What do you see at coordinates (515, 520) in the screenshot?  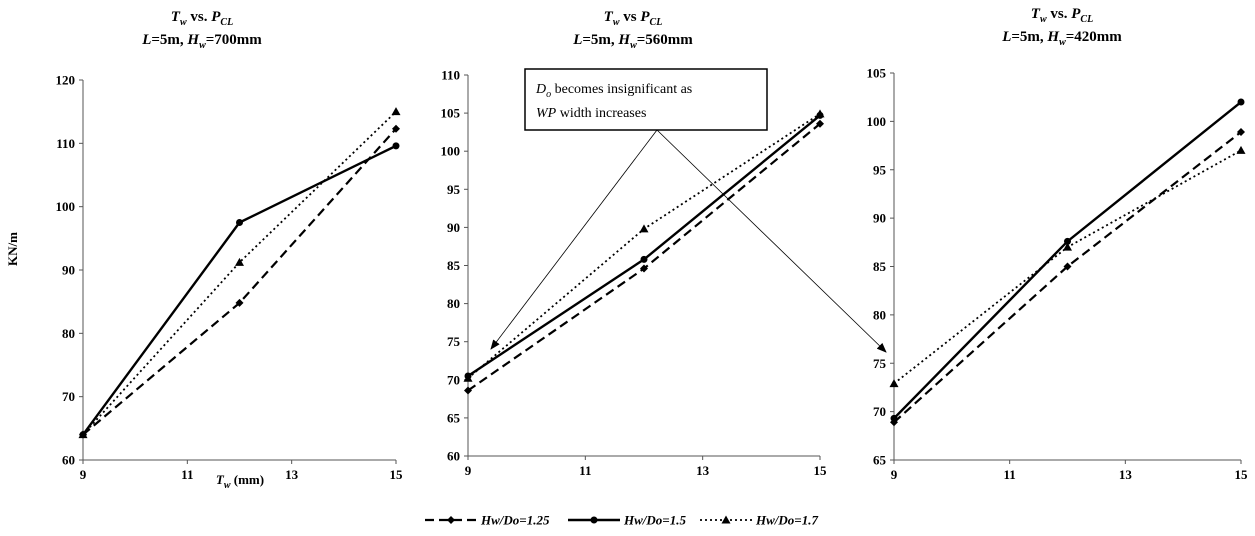 I see `legend-label-1: Hw/Do=1.25` at bounding box center [515, 520].